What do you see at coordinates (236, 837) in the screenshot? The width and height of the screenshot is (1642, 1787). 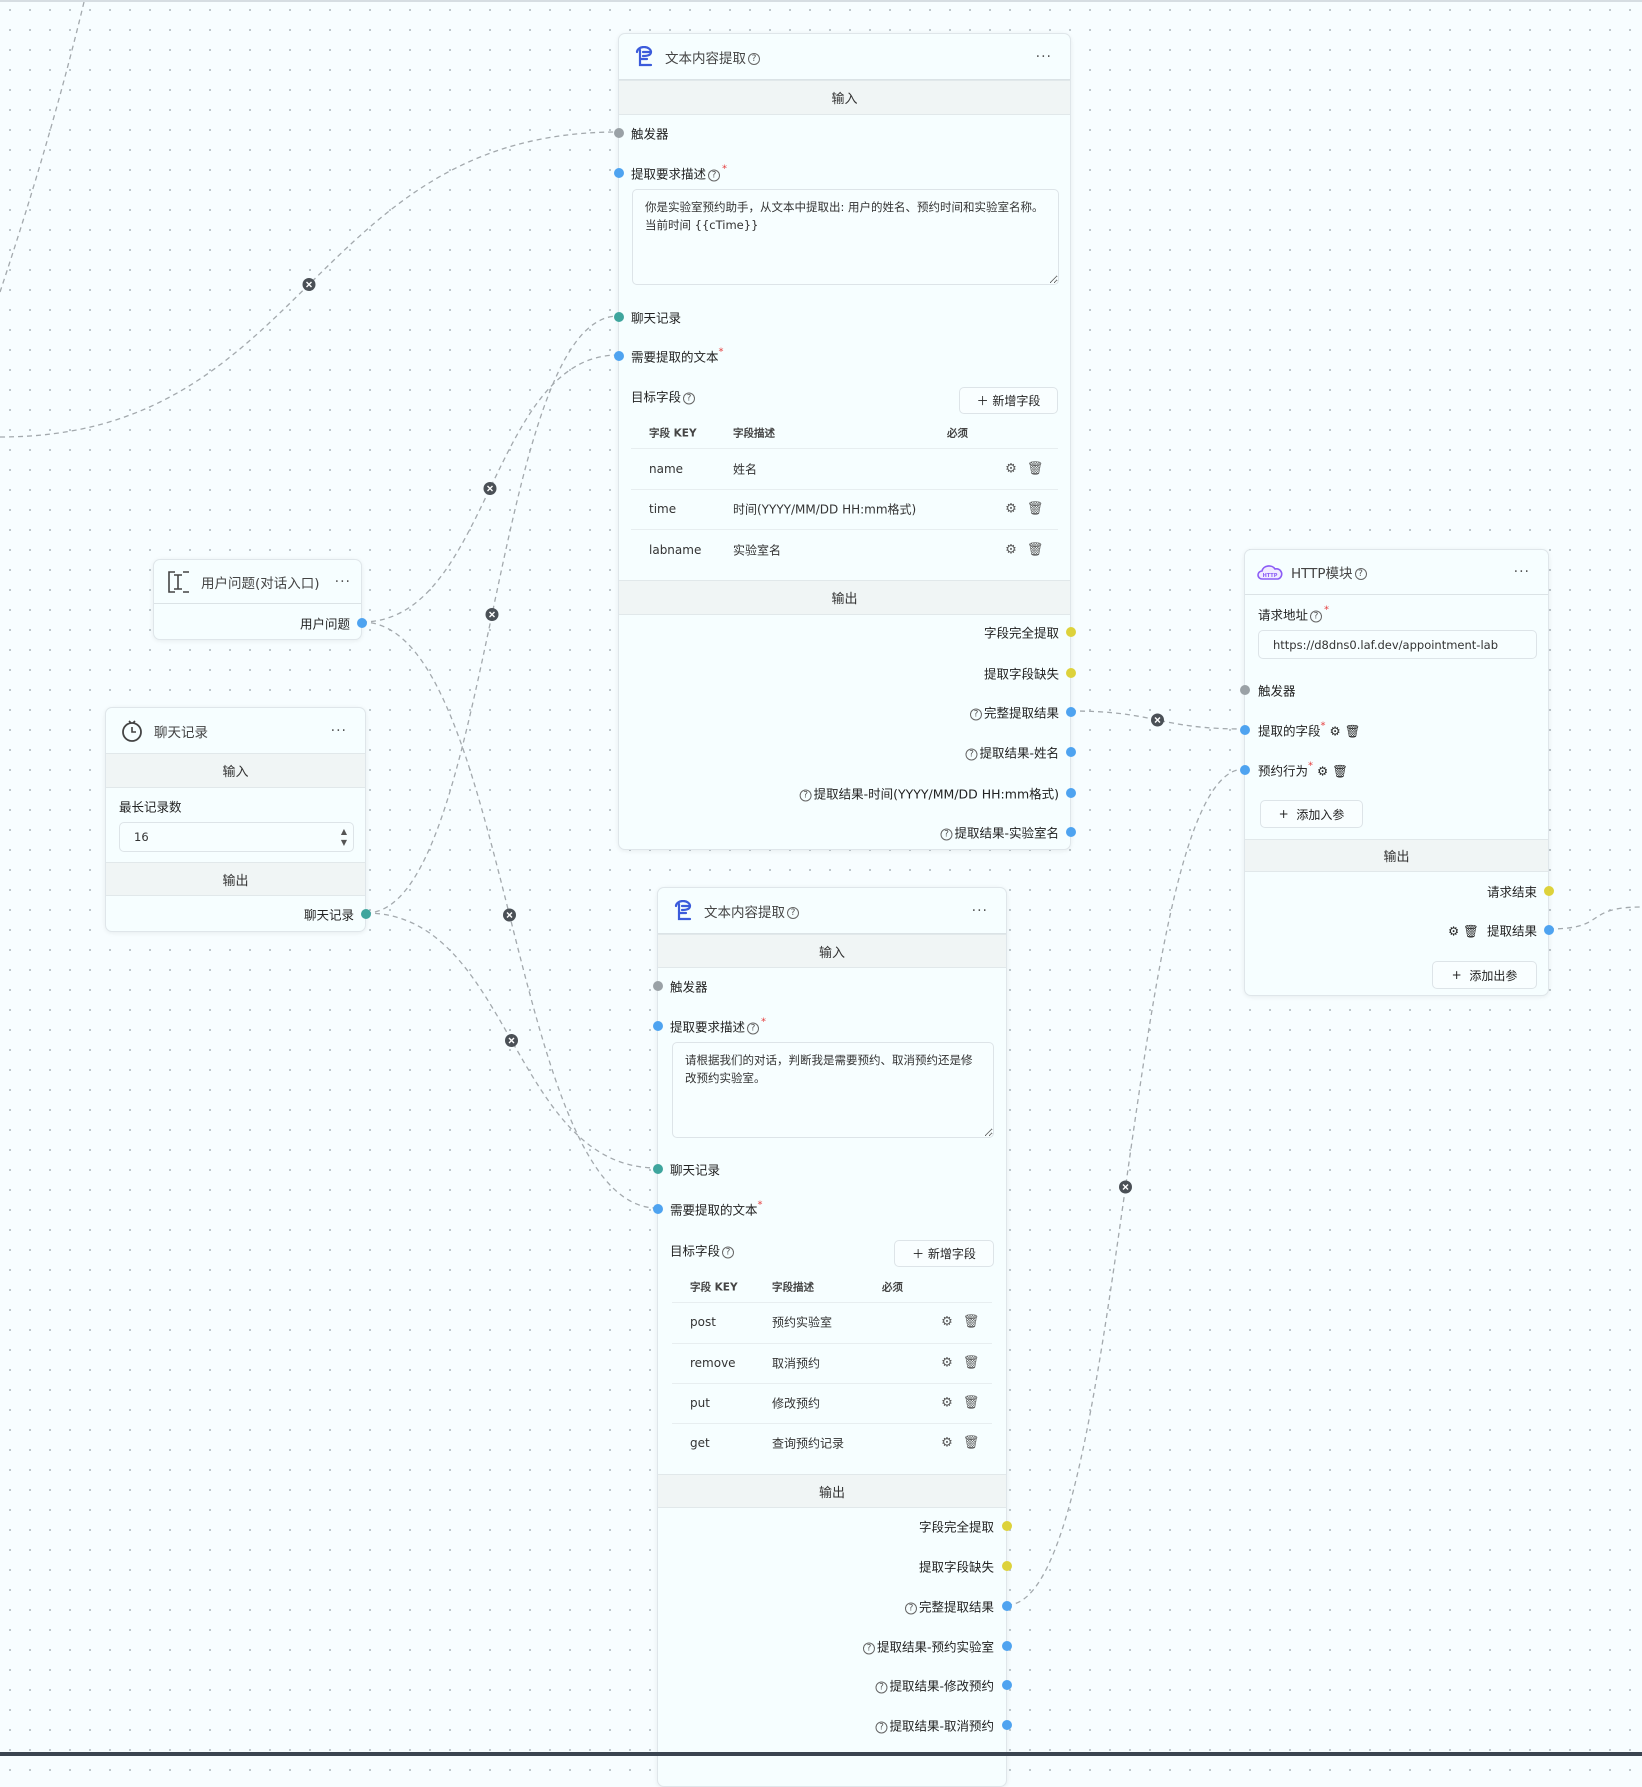 I see `max-records-stepper: 16 ▲ ▼` at bounding box center [236, 837].